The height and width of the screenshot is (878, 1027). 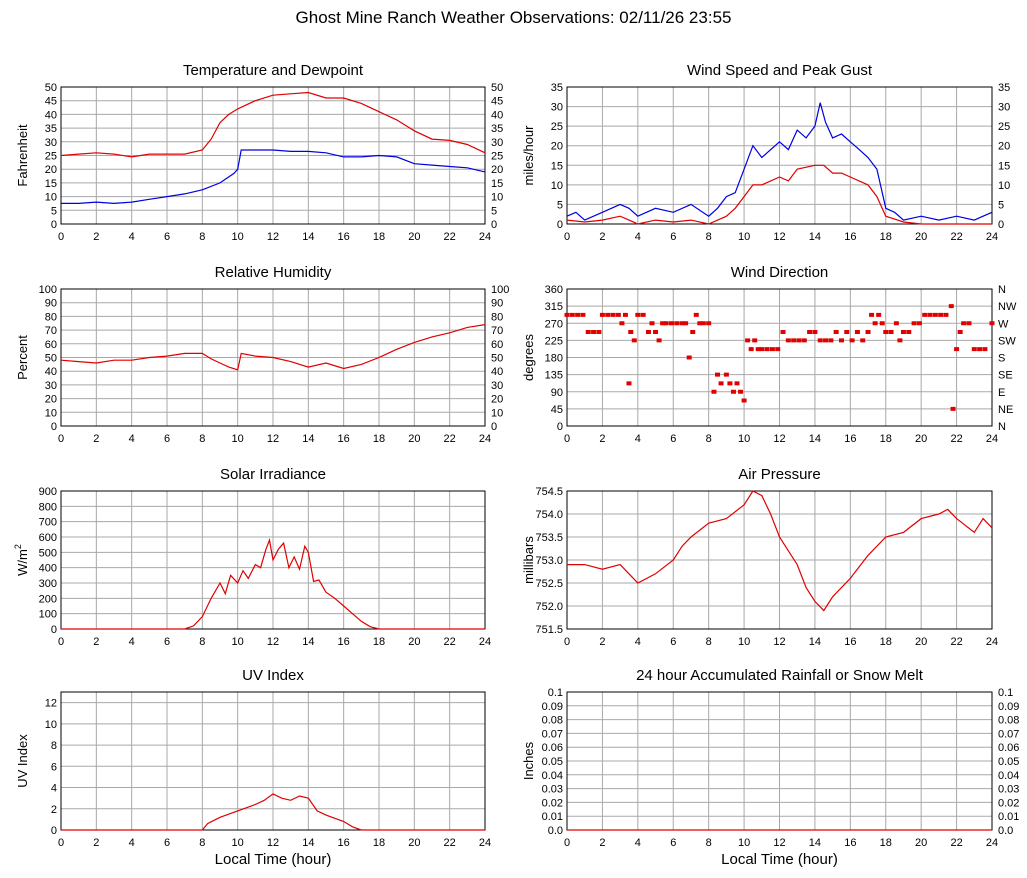 I want to click on rh-ytick-label: 100, so click(x=48, y=290).